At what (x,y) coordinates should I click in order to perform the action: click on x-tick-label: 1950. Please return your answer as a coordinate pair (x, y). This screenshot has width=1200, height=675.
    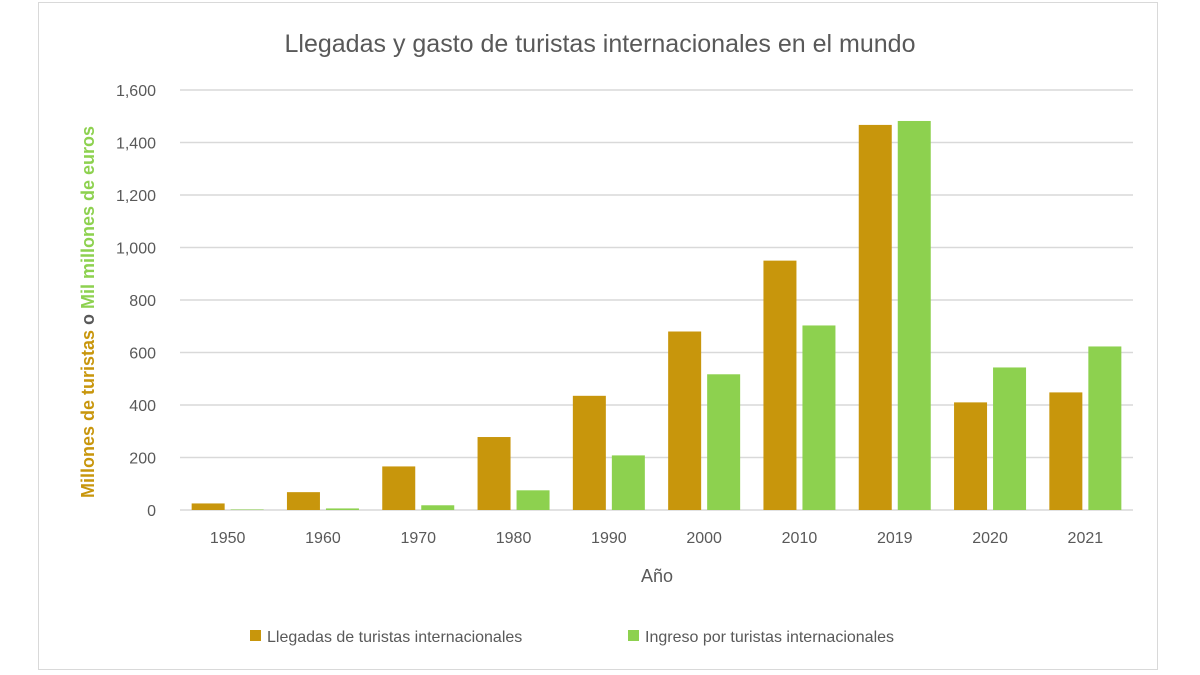
    Looking at the image, I should click on (228, 538).